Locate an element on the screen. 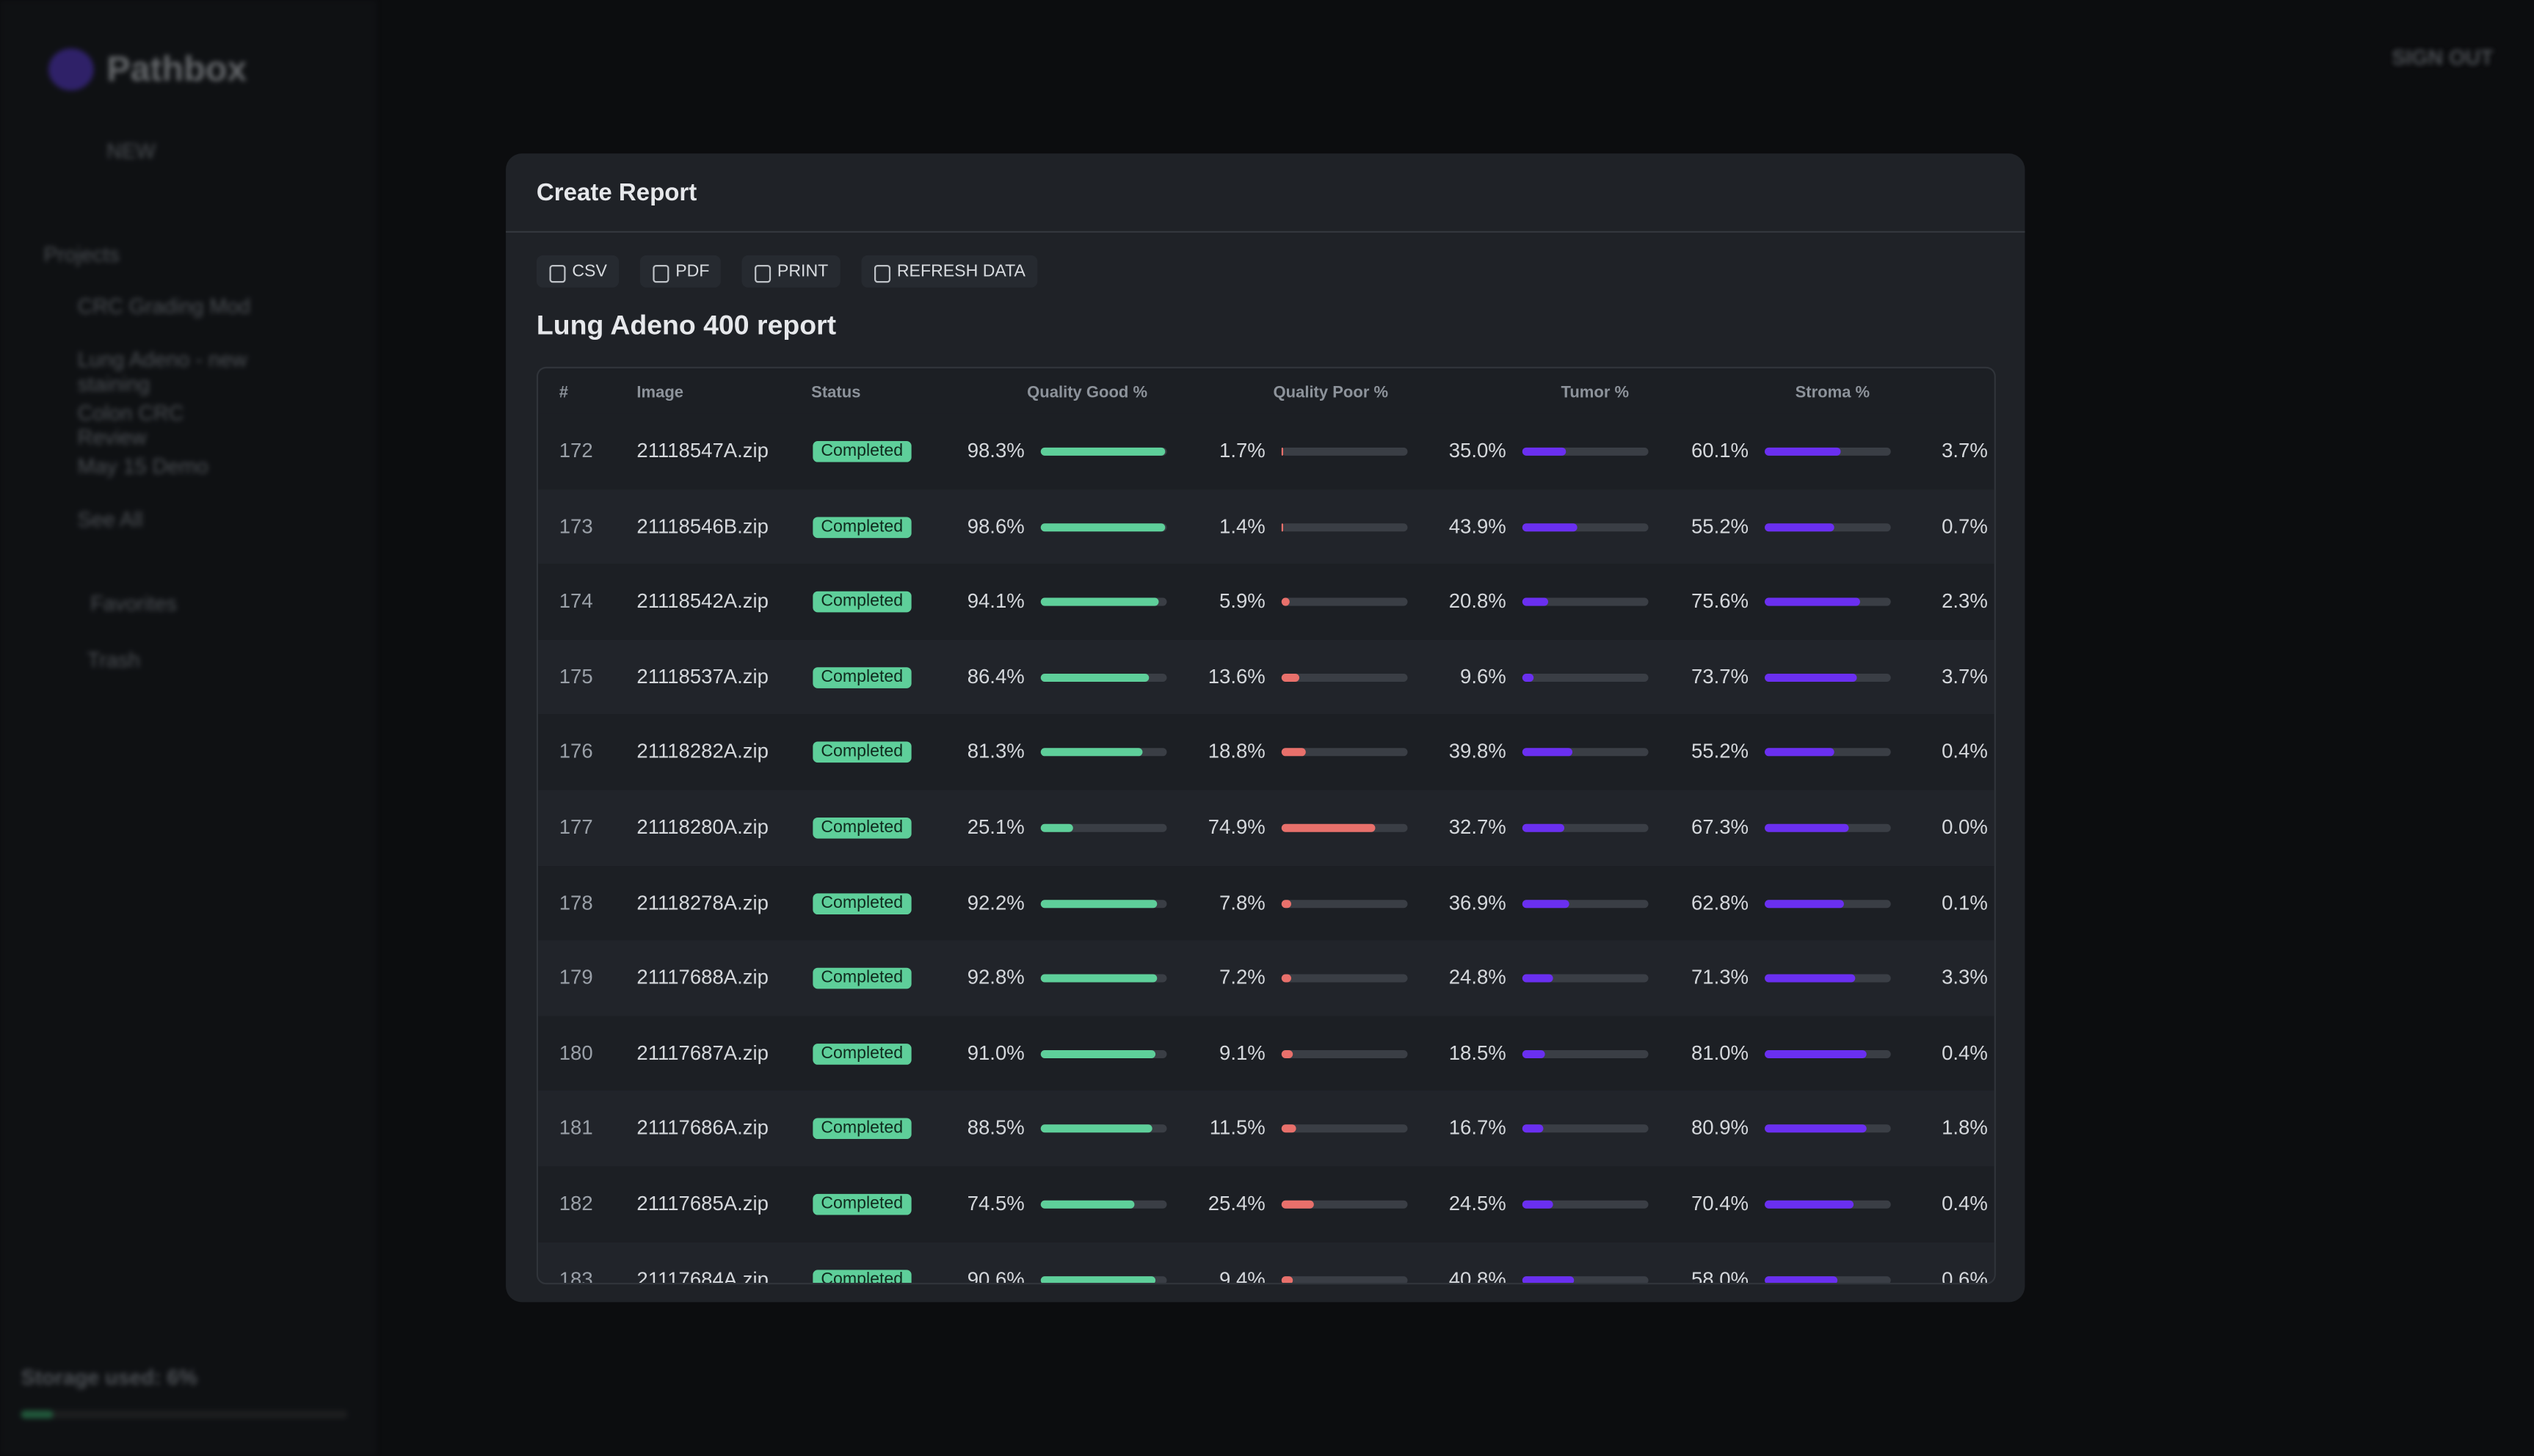 Image resolution: width=2534 pixels, height=1456 pixels. percent-value: 20.8% is located at coordinates (1477, 601).